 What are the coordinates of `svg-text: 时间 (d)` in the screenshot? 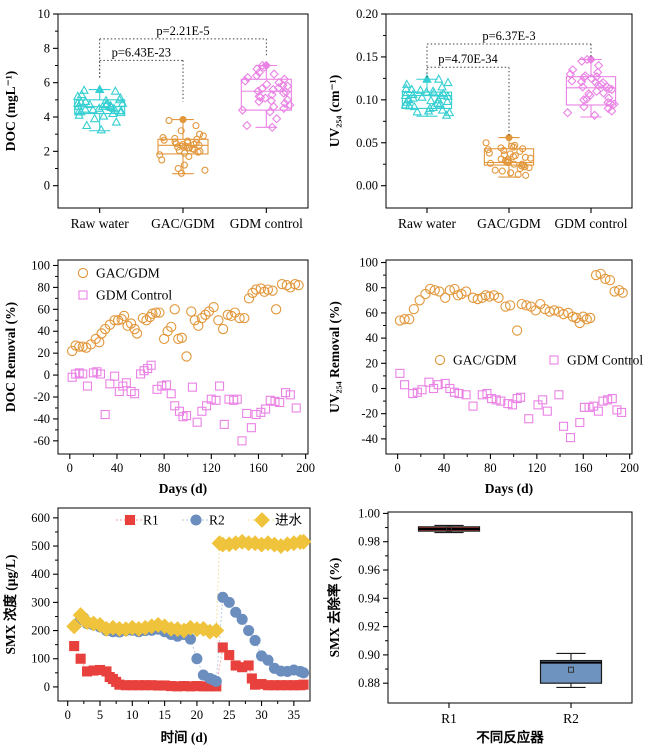 It's located at (184, 737).